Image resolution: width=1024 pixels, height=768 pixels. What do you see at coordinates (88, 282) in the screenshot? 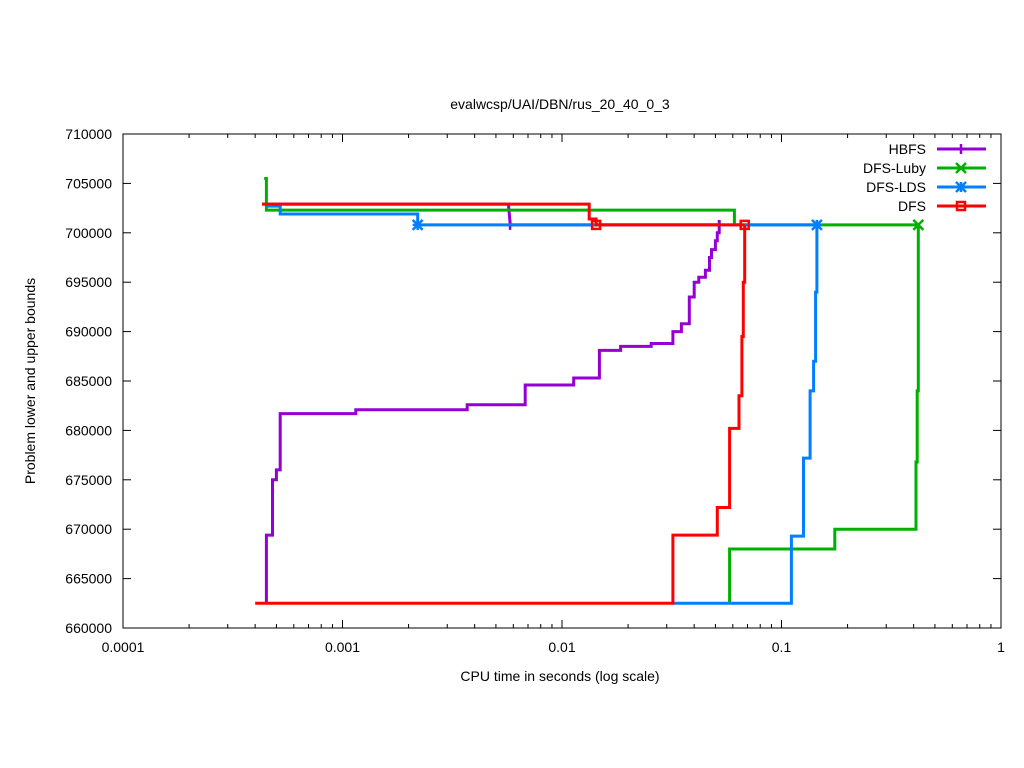
I see `y-tick-label: 695000` at bounding box center [88, 282].